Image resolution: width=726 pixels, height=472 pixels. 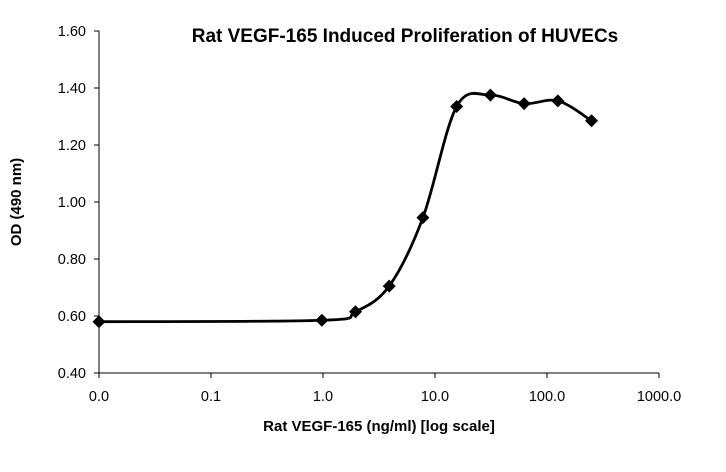 What do you see at coordinates (72, 374) in the screenshot?
I see `y-tick-label: 0.40` at bounding box center [72, 374].